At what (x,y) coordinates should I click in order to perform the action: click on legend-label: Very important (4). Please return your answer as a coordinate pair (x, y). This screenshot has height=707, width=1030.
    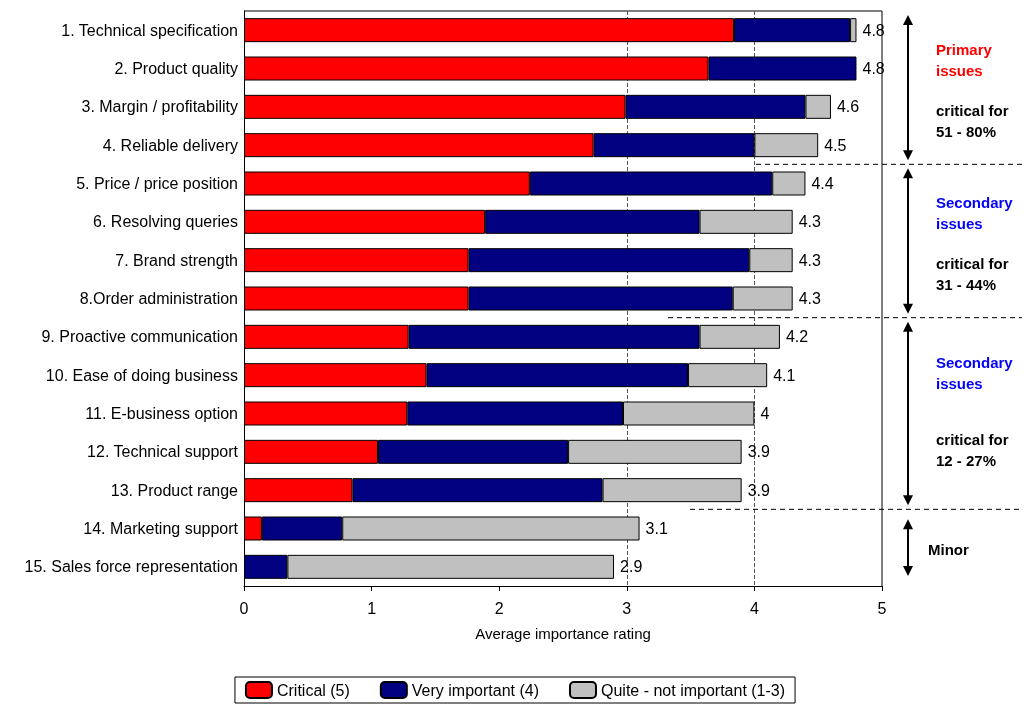
    Looking at the image, I should click on (475, 690).